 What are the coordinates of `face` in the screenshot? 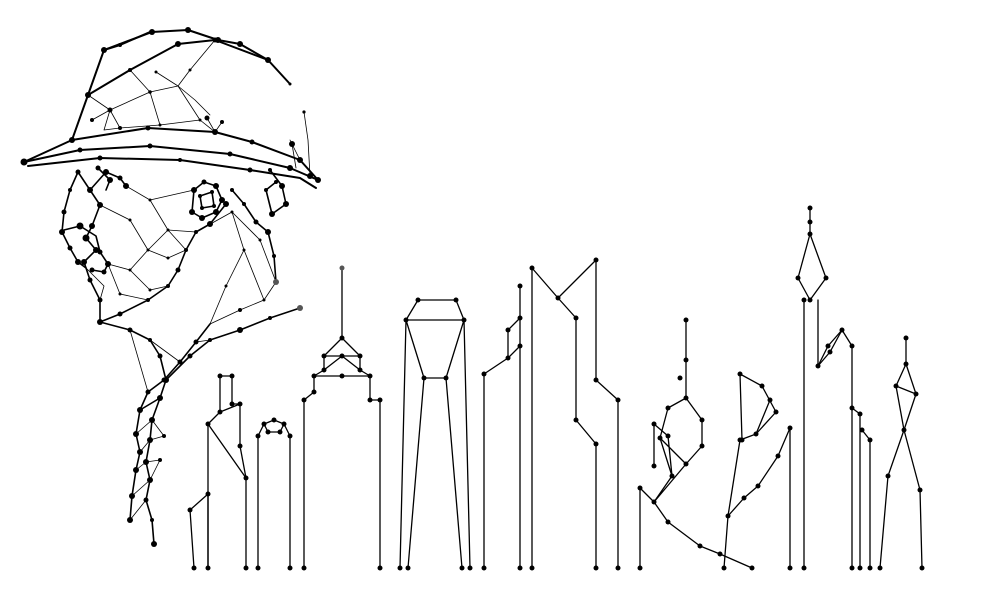 It's located at (174, 245).